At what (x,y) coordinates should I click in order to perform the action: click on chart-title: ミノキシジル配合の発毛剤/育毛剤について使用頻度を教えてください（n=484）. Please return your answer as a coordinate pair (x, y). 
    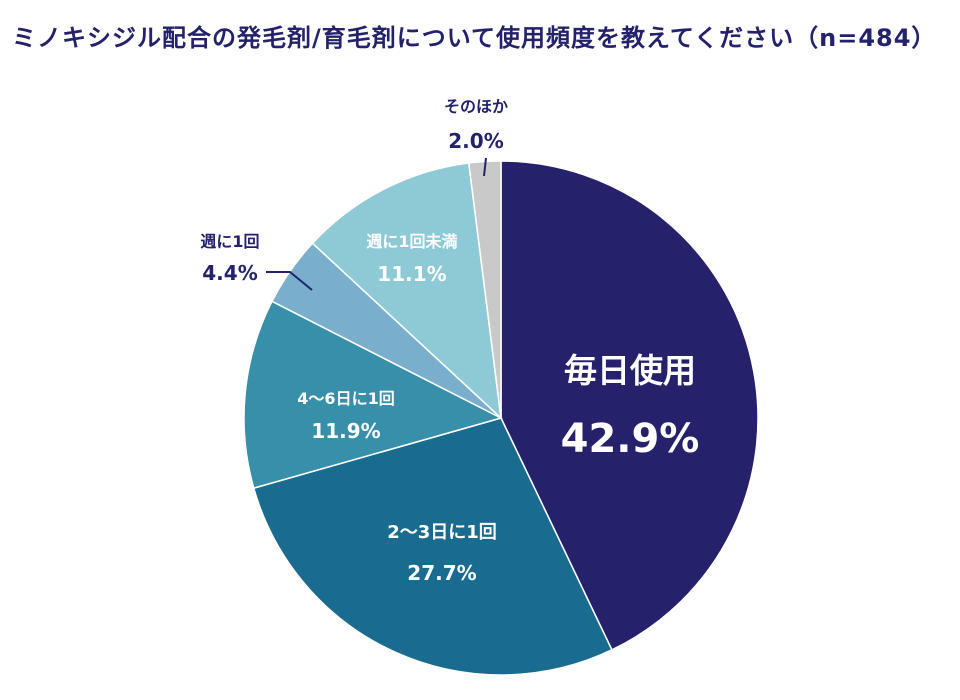
    Looking at the image, I should click on (474, 38).